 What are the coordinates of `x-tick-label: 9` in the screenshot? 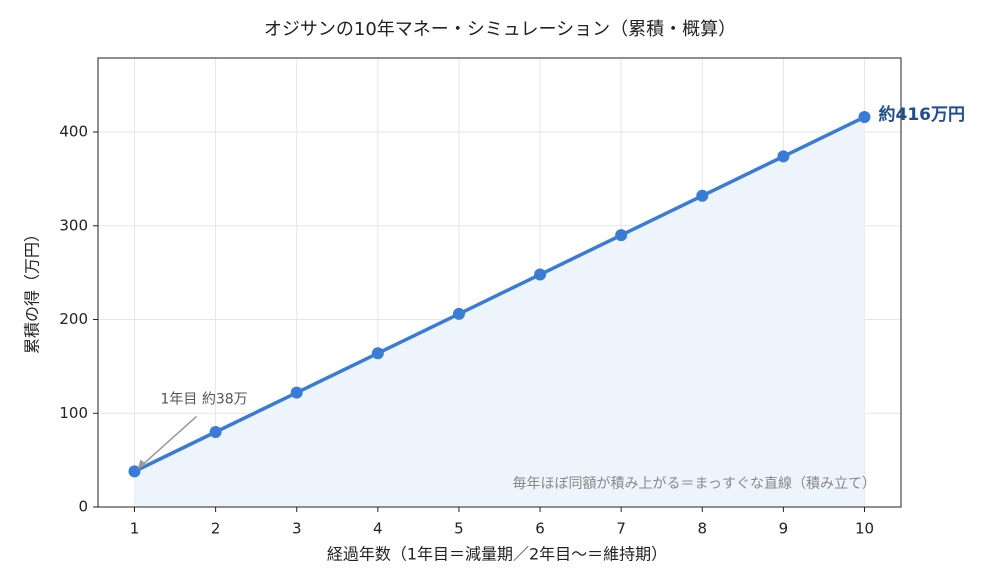 It's located at (784, 529).